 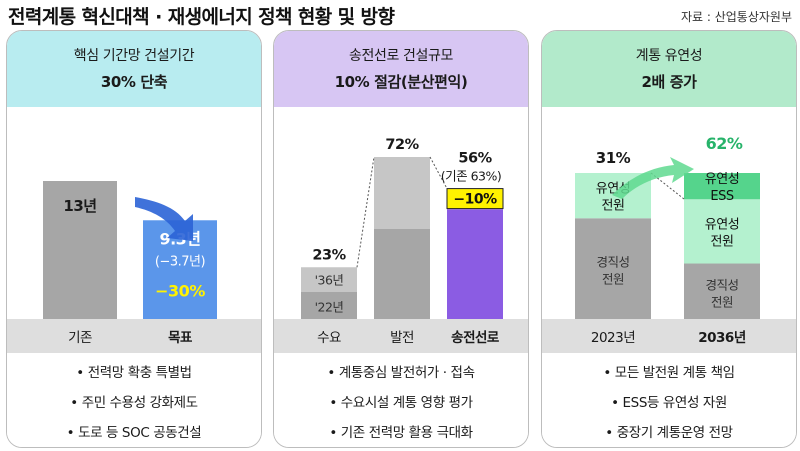 What do you see at coordinates (669, 82) in the screenshot?
I see `panel-header-line2: 2배 증가` at bounding box center [669, 82].